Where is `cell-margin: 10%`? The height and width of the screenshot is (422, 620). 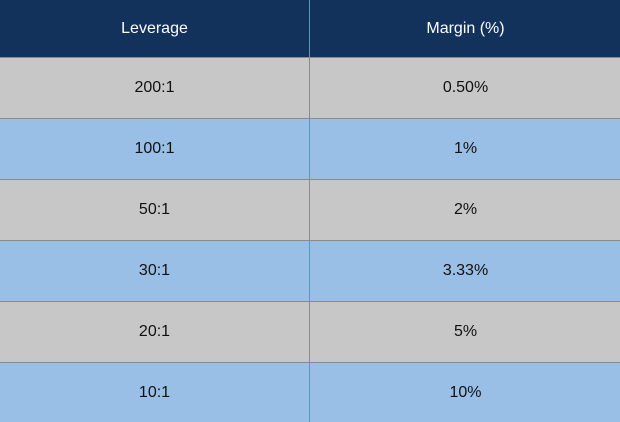 cell-margin: 10% is located at coordinates (464, 392).